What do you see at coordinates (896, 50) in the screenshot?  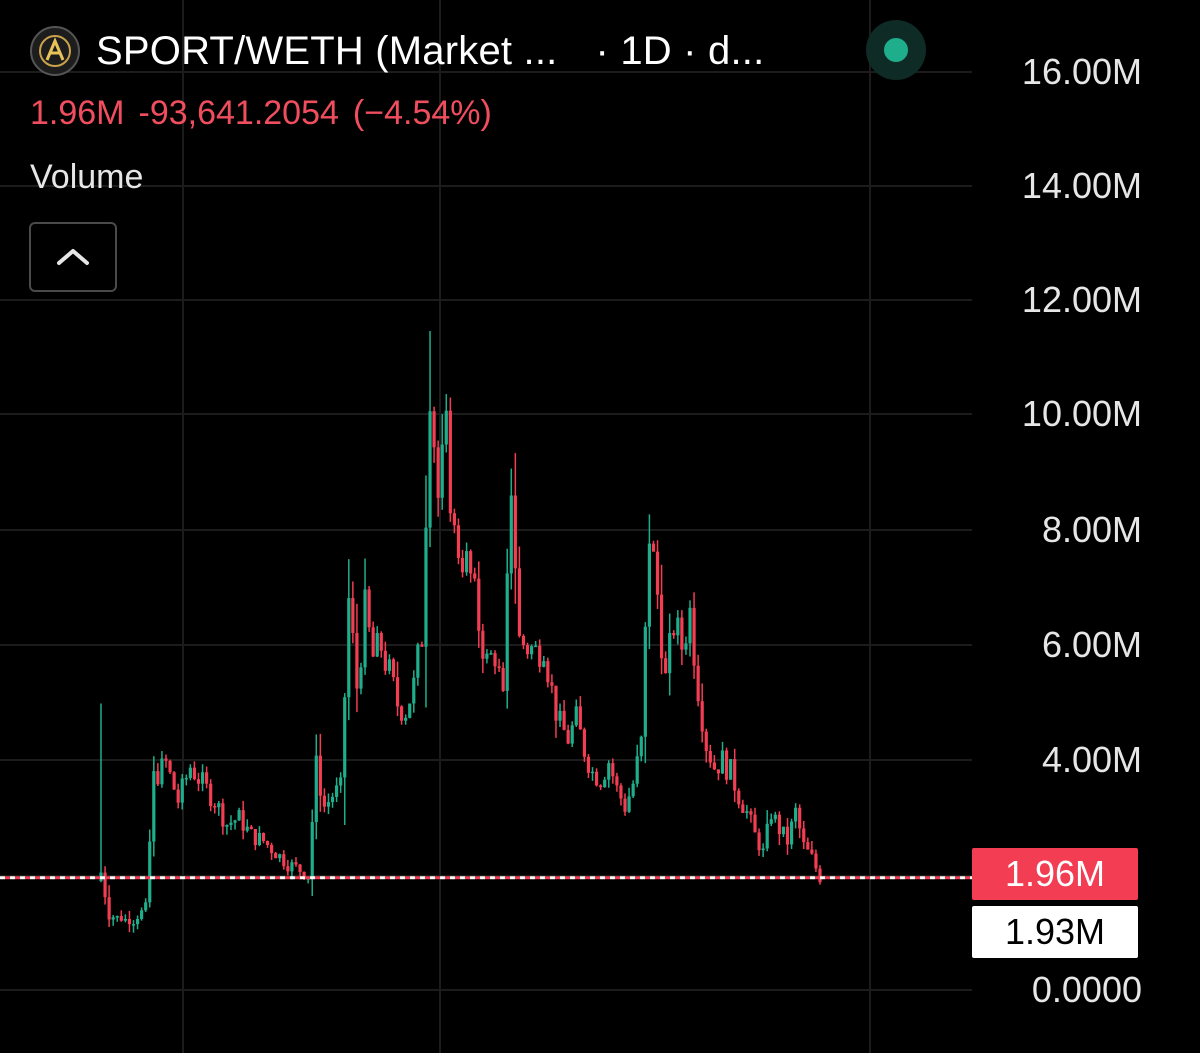 I see `market-open-dot-icon` at bounding box center [896, 50].